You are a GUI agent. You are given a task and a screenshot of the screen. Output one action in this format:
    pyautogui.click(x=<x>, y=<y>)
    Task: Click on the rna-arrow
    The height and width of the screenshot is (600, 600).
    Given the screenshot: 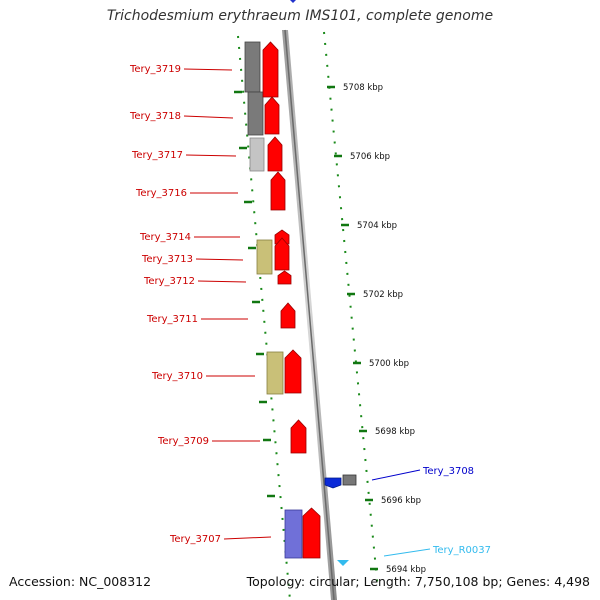 What is the action you would take?
    pyautogui.click(x=343, y=563)
    